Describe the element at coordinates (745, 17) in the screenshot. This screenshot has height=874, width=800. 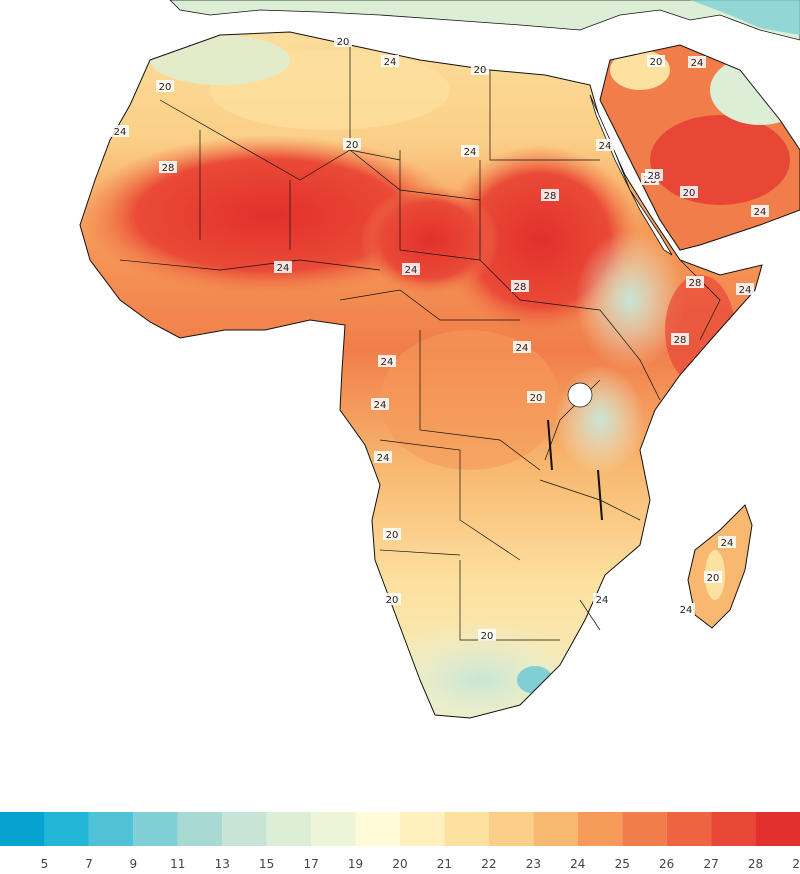
I see `europe-east-cool` at that location.